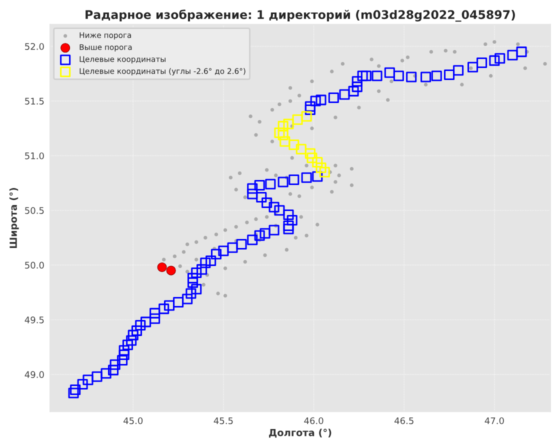 This screenshot has height=445, width=556. Describe the element at coordinates (314, 420) in the screenshot. I see `x-tick-label: 46.0` at that location.